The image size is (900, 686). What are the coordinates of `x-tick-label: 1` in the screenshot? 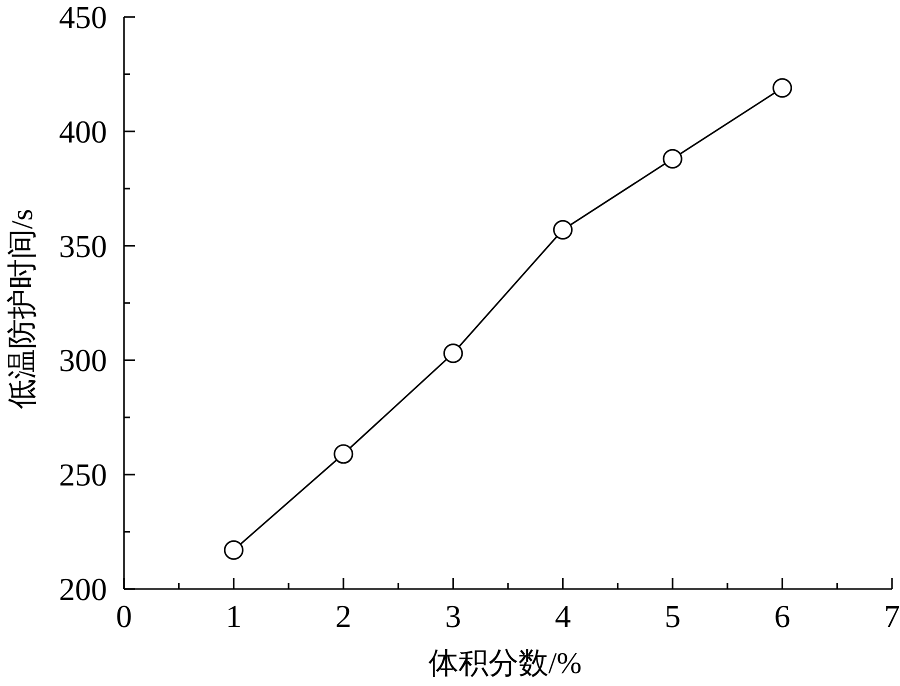 It's located at (234, 616).